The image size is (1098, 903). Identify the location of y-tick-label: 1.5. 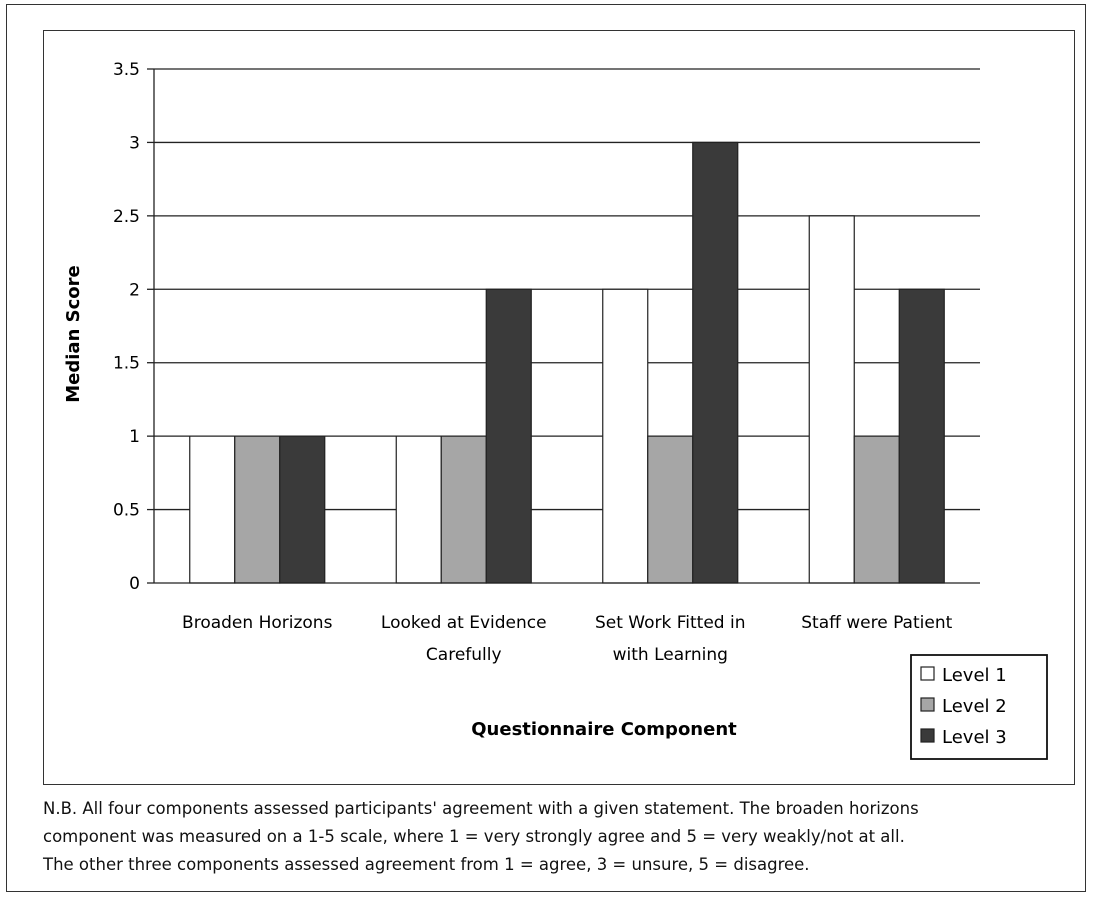
(126, 364).